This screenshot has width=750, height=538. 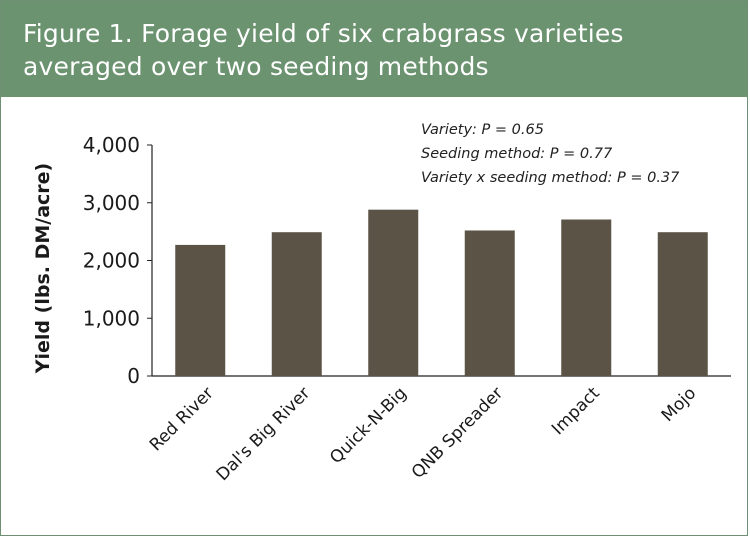 I want to click on x-tick-label: Red River, so click(x=182, y=419).